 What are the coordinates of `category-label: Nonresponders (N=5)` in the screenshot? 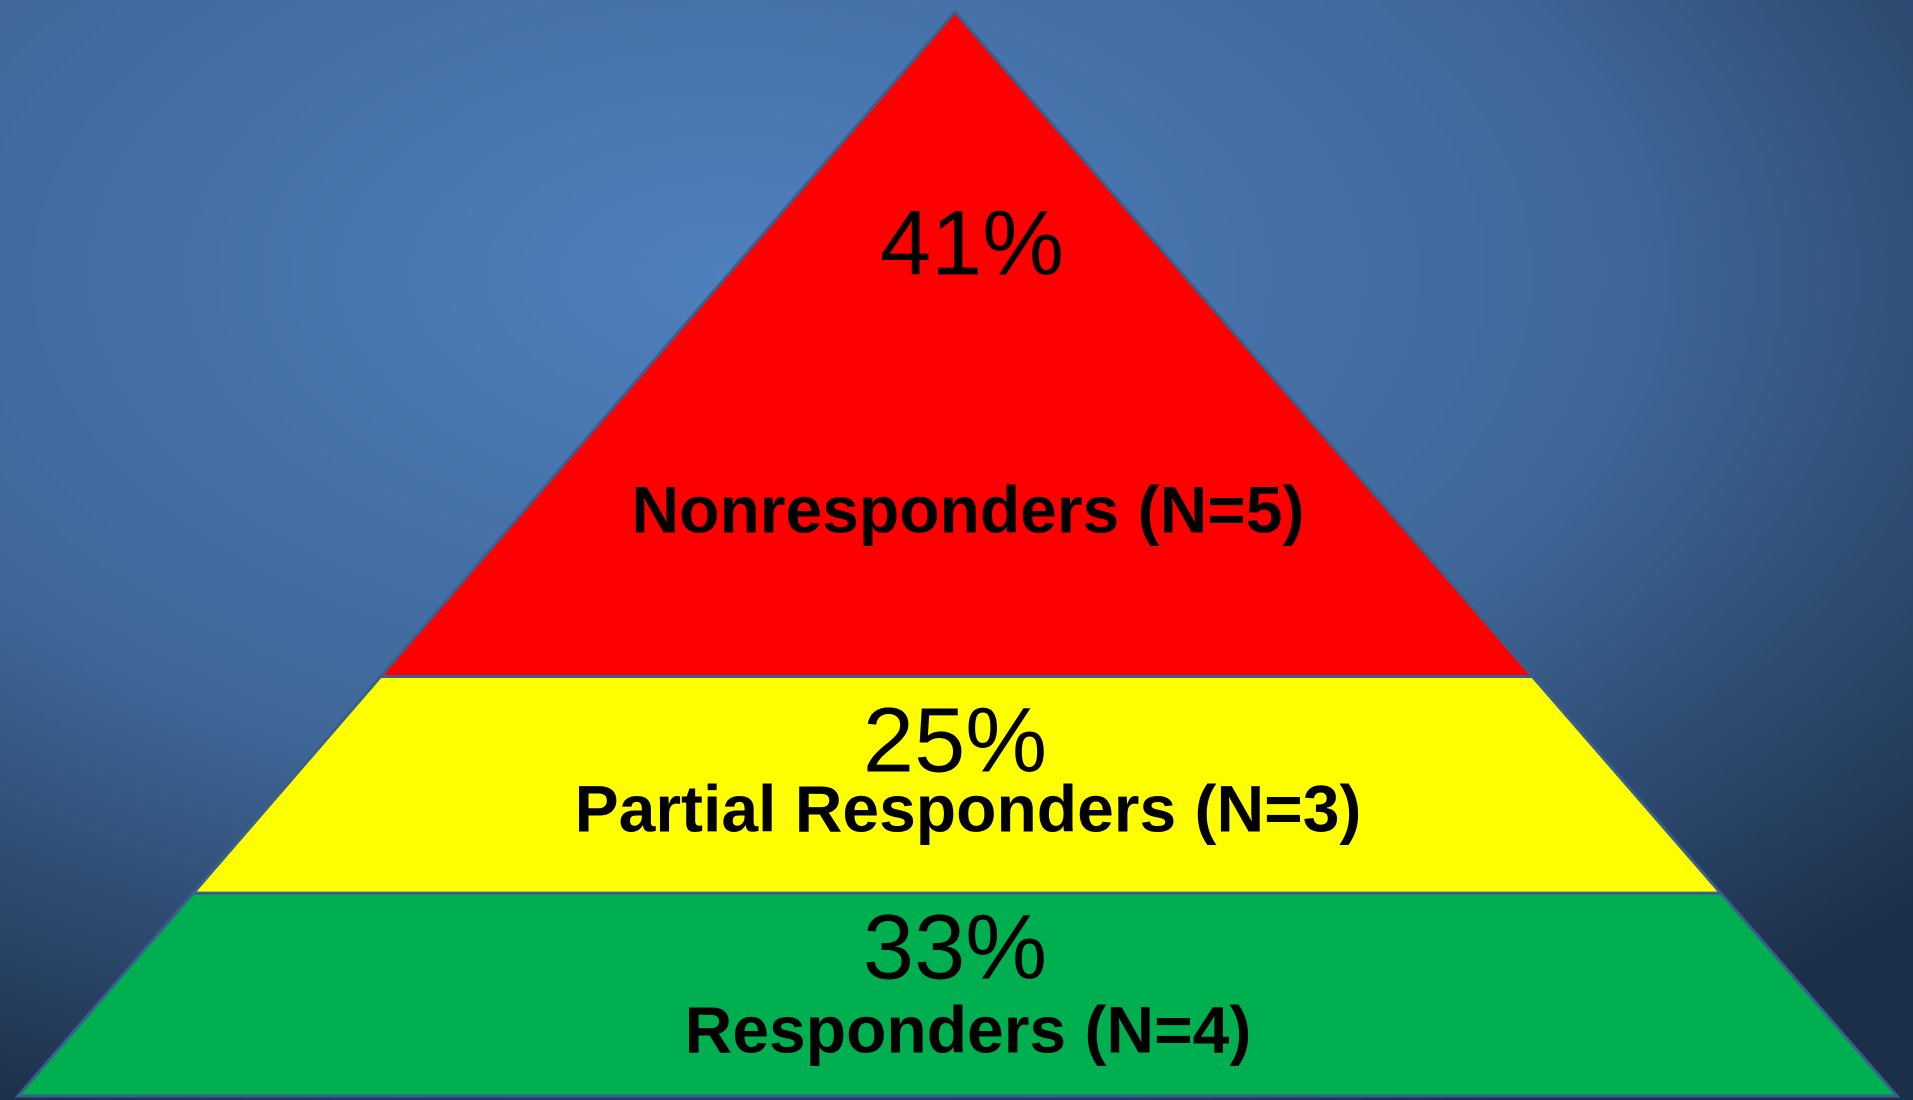 It's located at (968, 509).